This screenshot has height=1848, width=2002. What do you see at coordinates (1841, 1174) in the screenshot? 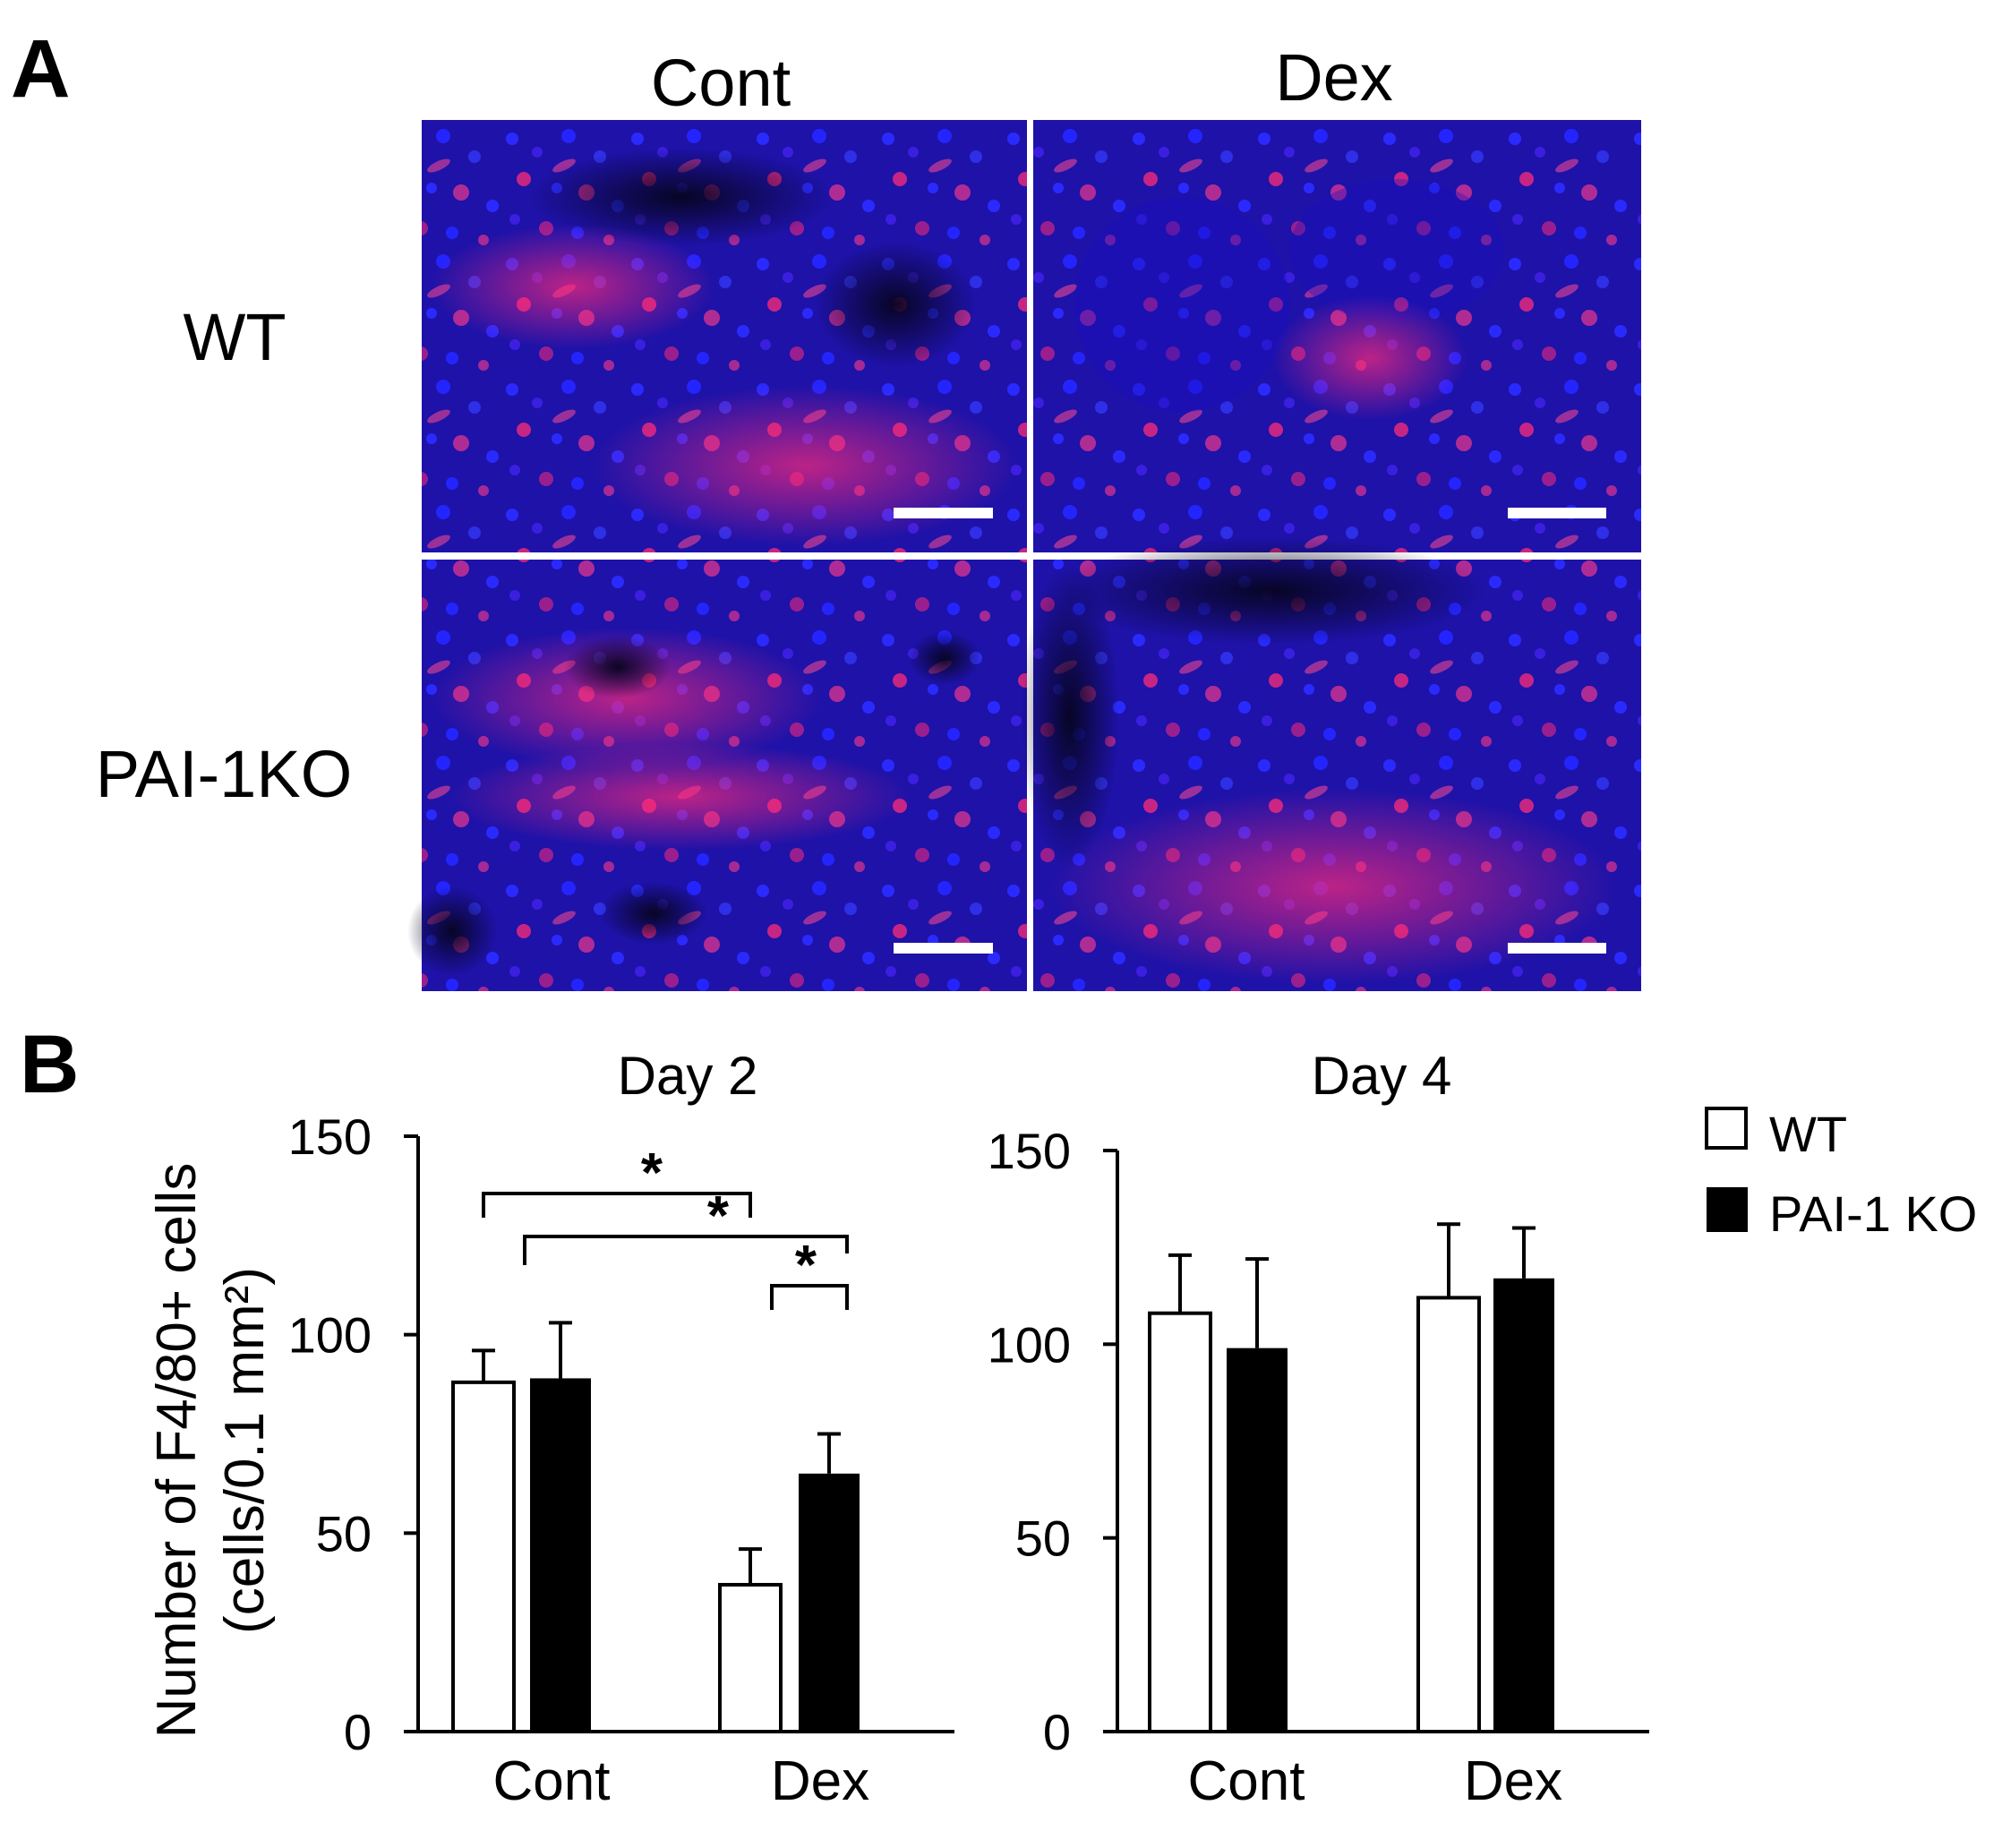
I see `legend: WT PAI-1 KO` at bounding box center [1841, 1174].